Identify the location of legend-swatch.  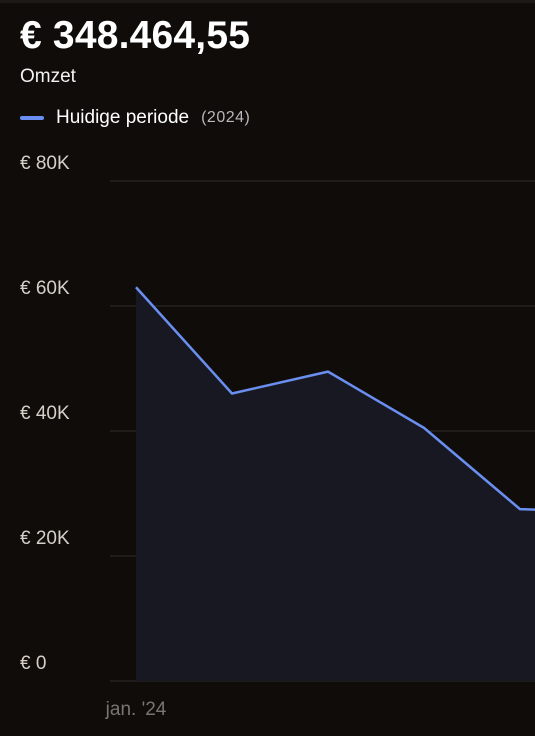
(32, 118).